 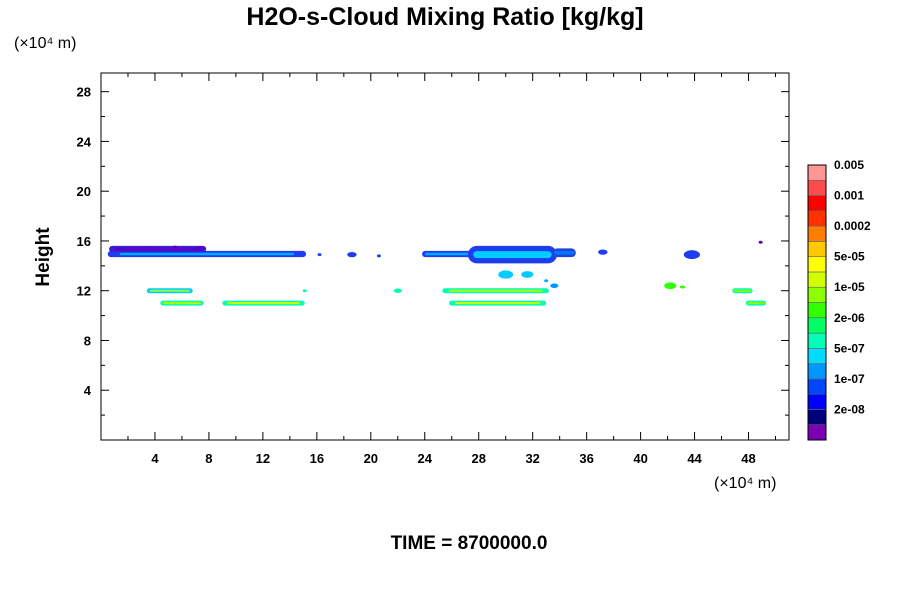 I want to click on plot-regions, so click(x=437, y=275).